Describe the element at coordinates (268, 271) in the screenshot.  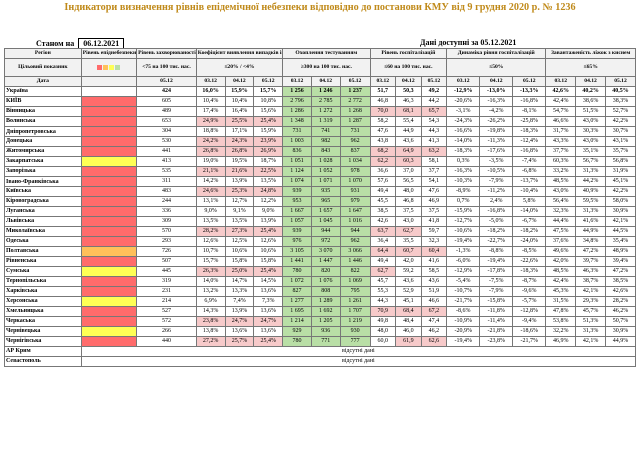
I see `coef-value: 25,4%` at that location.